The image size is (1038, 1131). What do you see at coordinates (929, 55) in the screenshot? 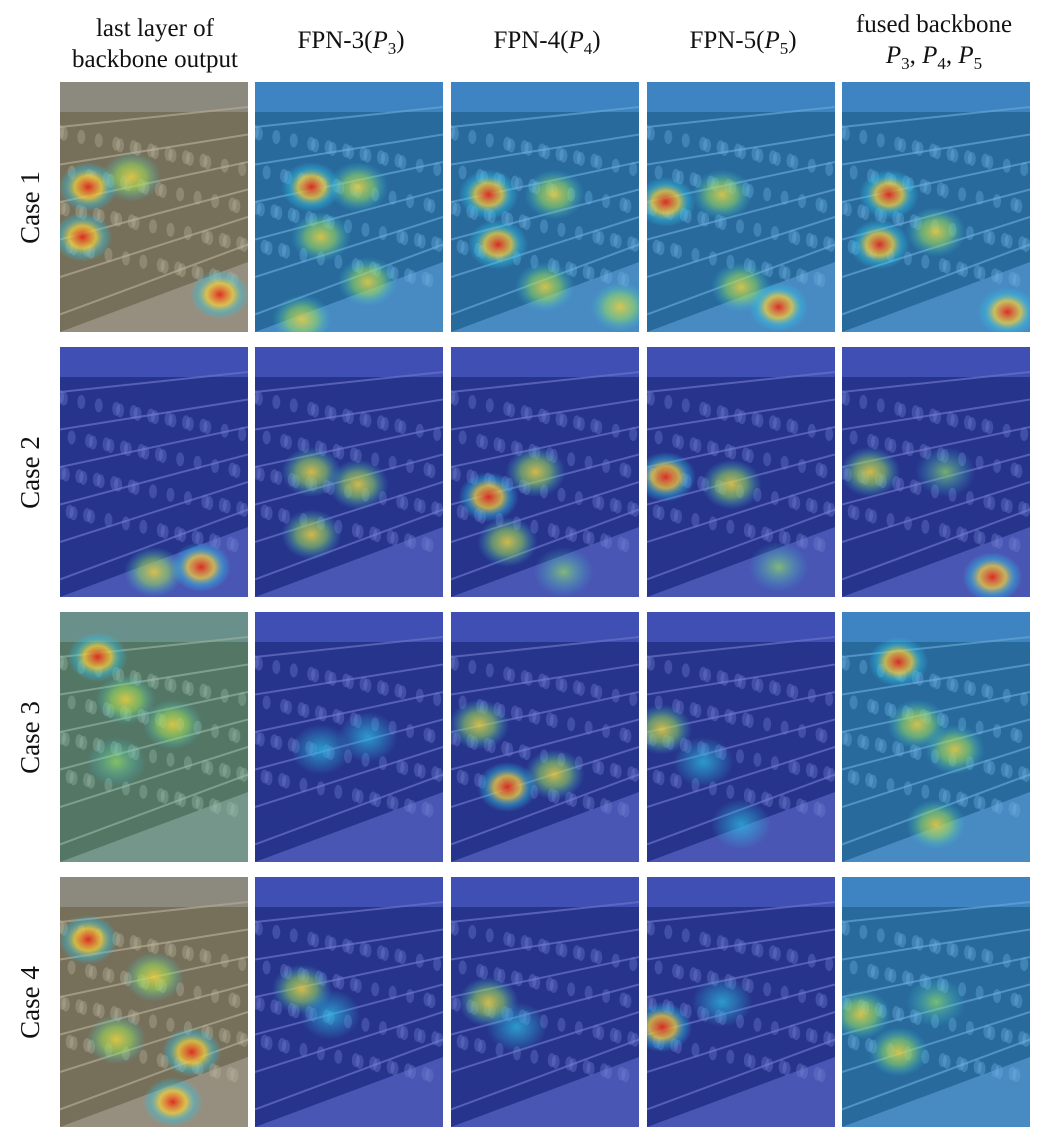
I see `fused-var-b: P` at bounding box center [929, 55].